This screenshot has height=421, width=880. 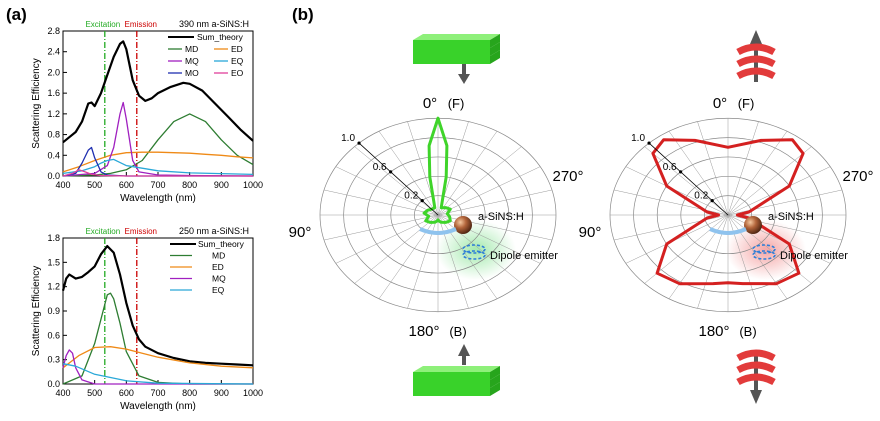 What do you see at coordinates (253, 185) in the screenshot?
I see `x-tick-label: 1000` at bounding box center [253, 185].